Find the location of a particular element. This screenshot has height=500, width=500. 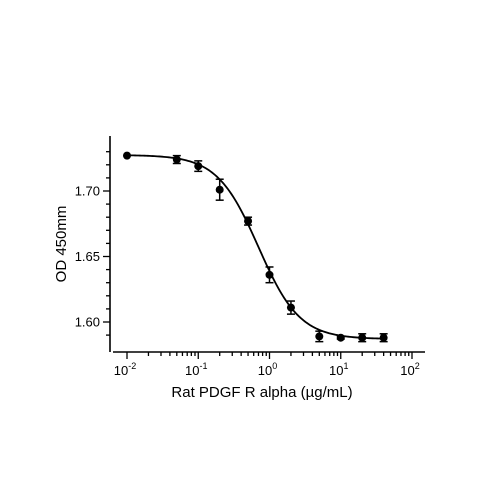

x-tick-exponent: 0 is located at coordinates (274, 366).